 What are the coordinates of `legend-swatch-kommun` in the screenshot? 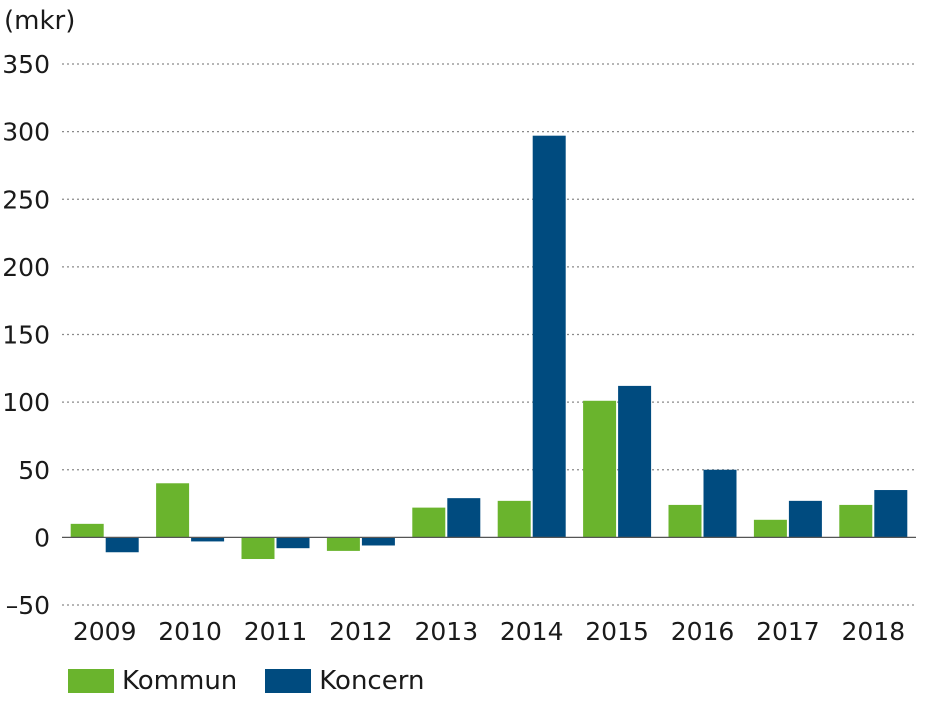 It's located at (91, 681).